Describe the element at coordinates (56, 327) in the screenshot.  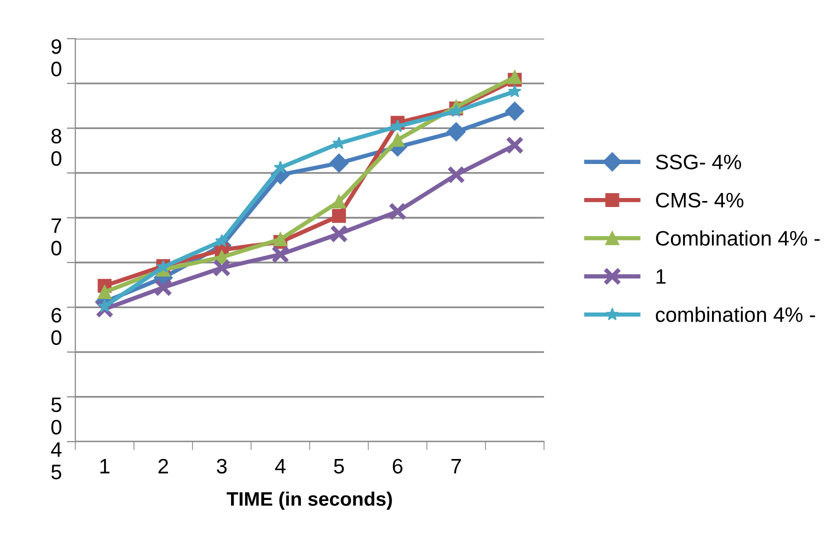
I see `y-tick-label: 6 0` at that location.